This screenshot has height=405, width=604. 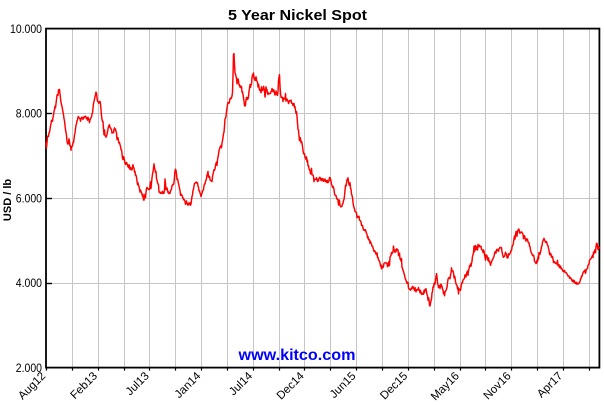 I want to click on svg-text: USD / lb, so click(x=8, y=200).